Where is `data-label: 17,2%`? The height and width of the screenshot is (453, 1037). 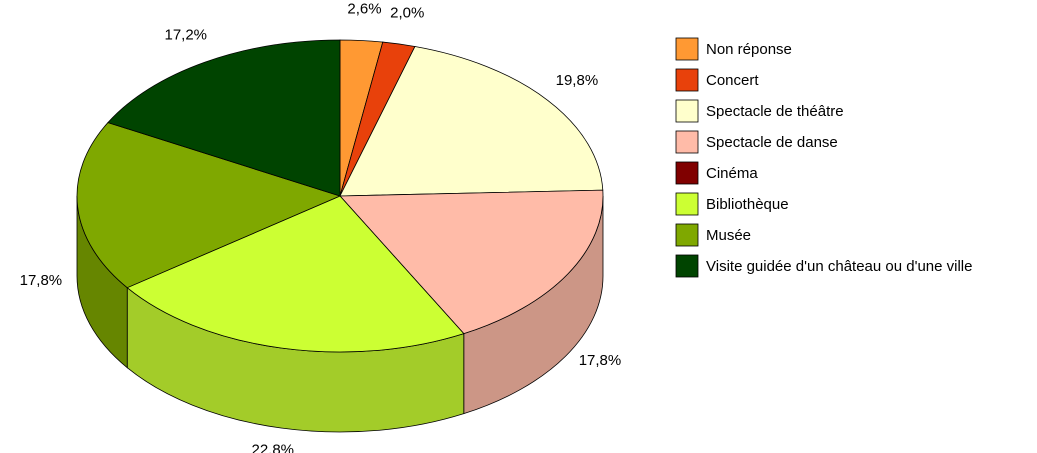 data-label: 17,2% is located at coordinates (185, 34).